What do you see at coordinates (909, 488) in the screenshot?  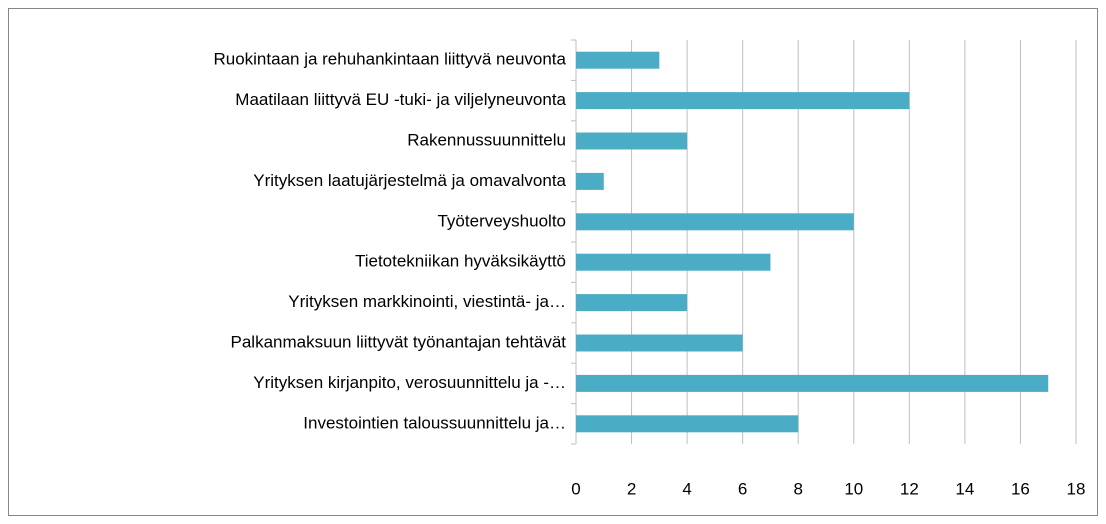 I see `x-tick-label: 12` at bounding box center [909, 488].